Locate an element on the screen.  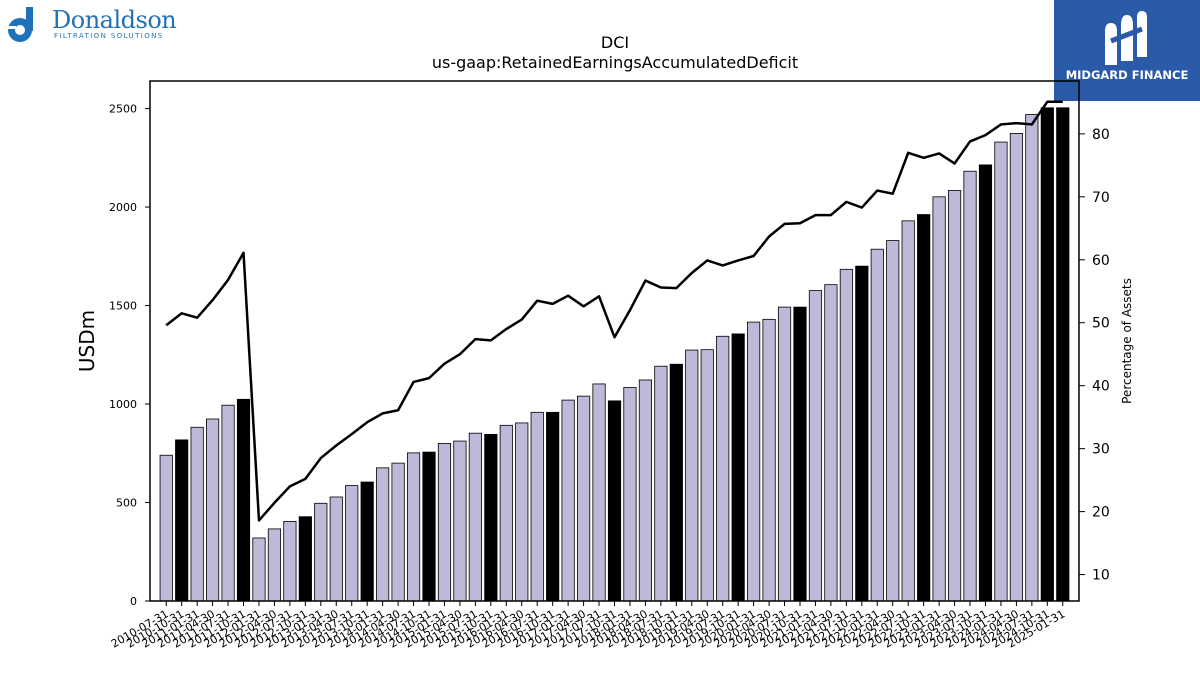
chart-title: DCI is located at coordinates (615, 42).